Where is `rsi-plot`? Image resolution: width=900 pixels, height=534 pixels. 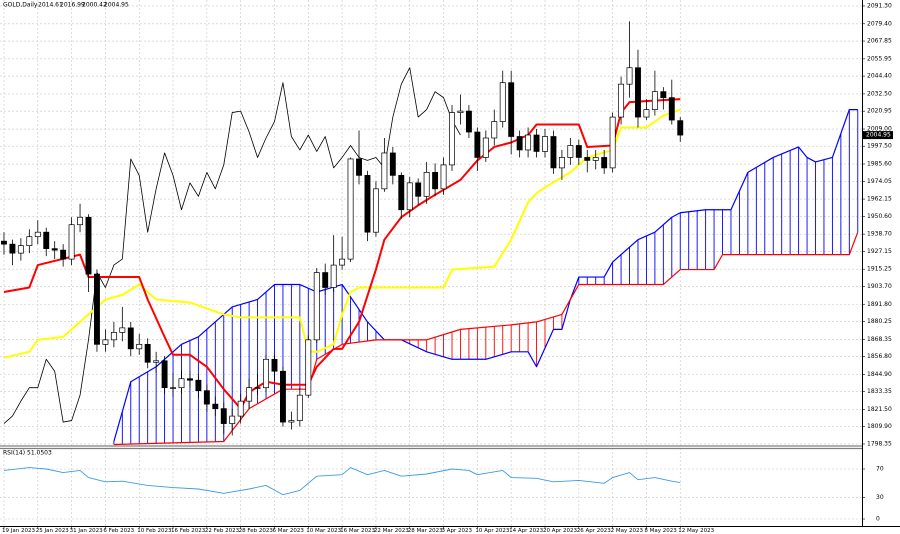 rsi-plot is located at coordinates (342, 481).